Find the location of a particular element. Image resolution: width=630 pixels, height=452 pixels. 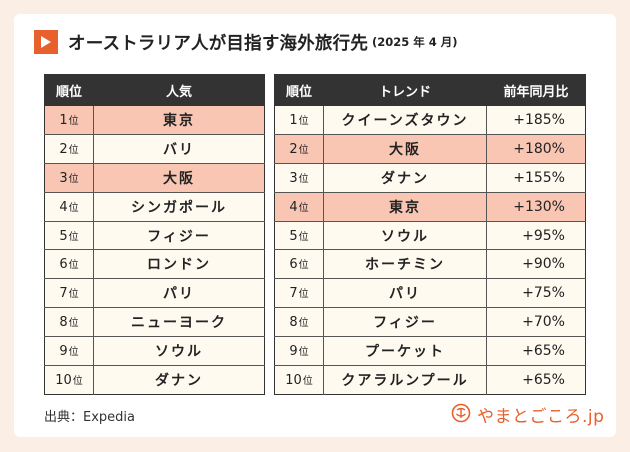

rank-cell: 4位 is located at coordinates (299, 206).